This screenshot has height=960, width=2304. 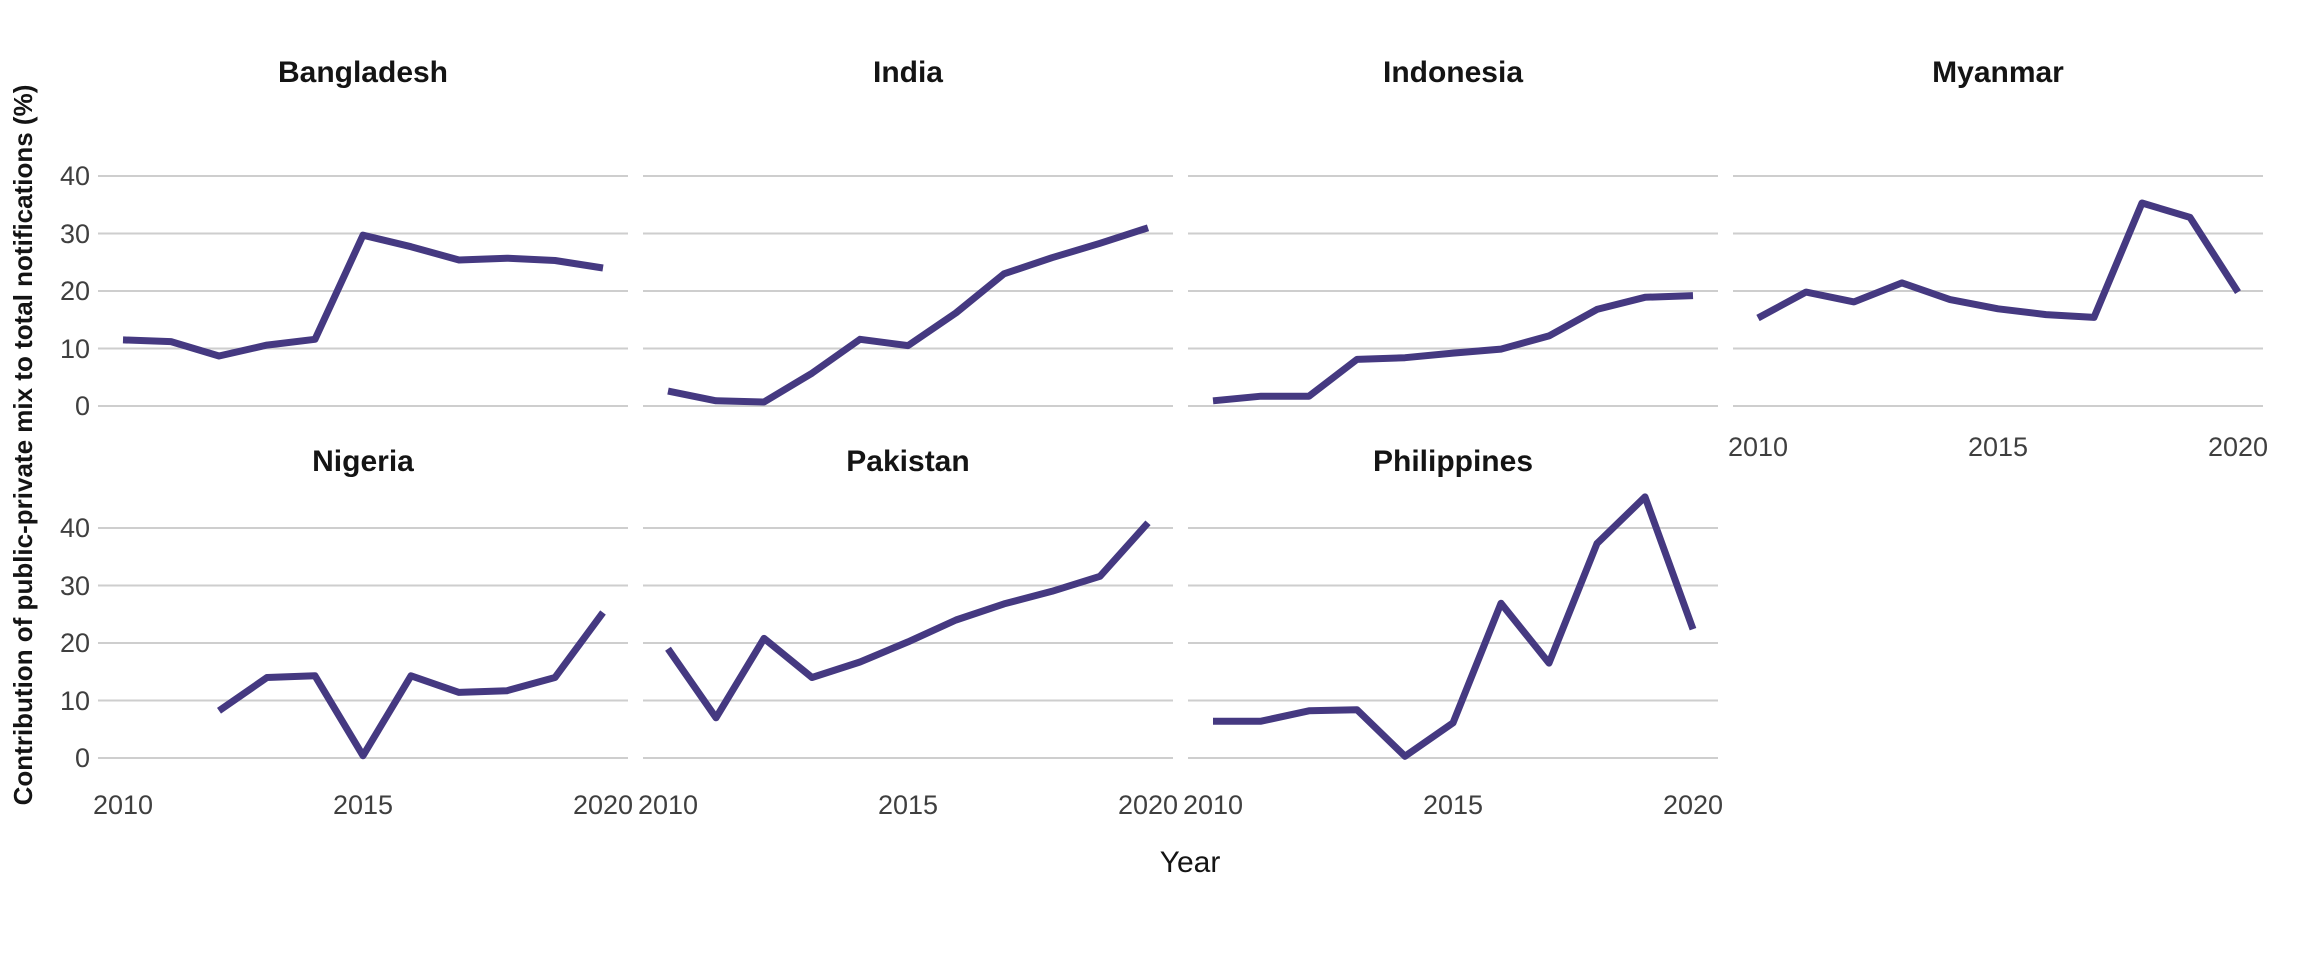 I want to click on facet-title-bangladesh: Bangladesh, so click(x=363, y=72).